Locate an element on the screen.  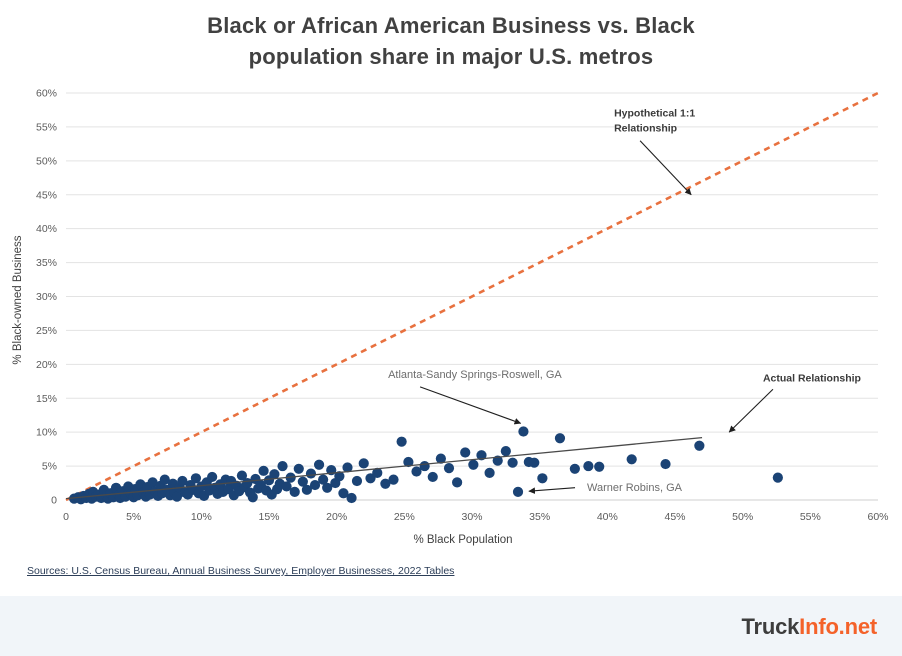
x-axis-title: % Black Population is located at coordinates (462, 540).